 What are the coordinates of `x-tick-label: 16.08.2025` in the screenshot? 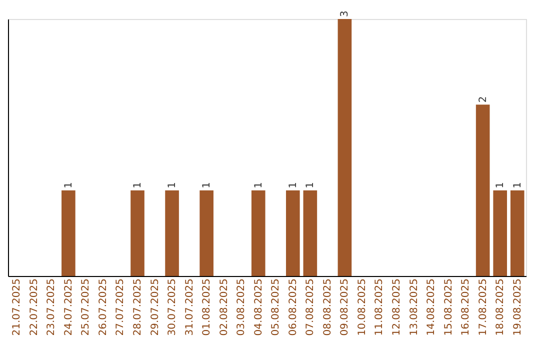 It's located at (466, 307).